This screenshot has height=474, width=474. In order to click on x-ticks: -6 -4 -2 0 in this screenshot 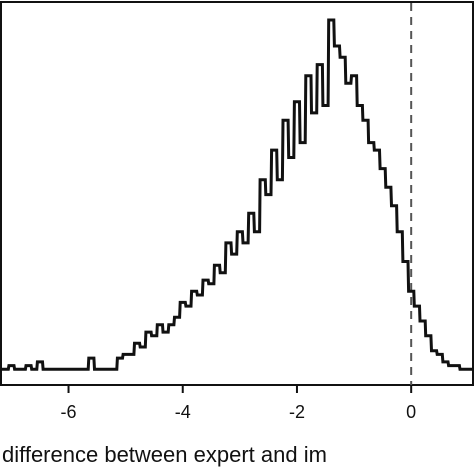, I will do `click(238, 403)`.